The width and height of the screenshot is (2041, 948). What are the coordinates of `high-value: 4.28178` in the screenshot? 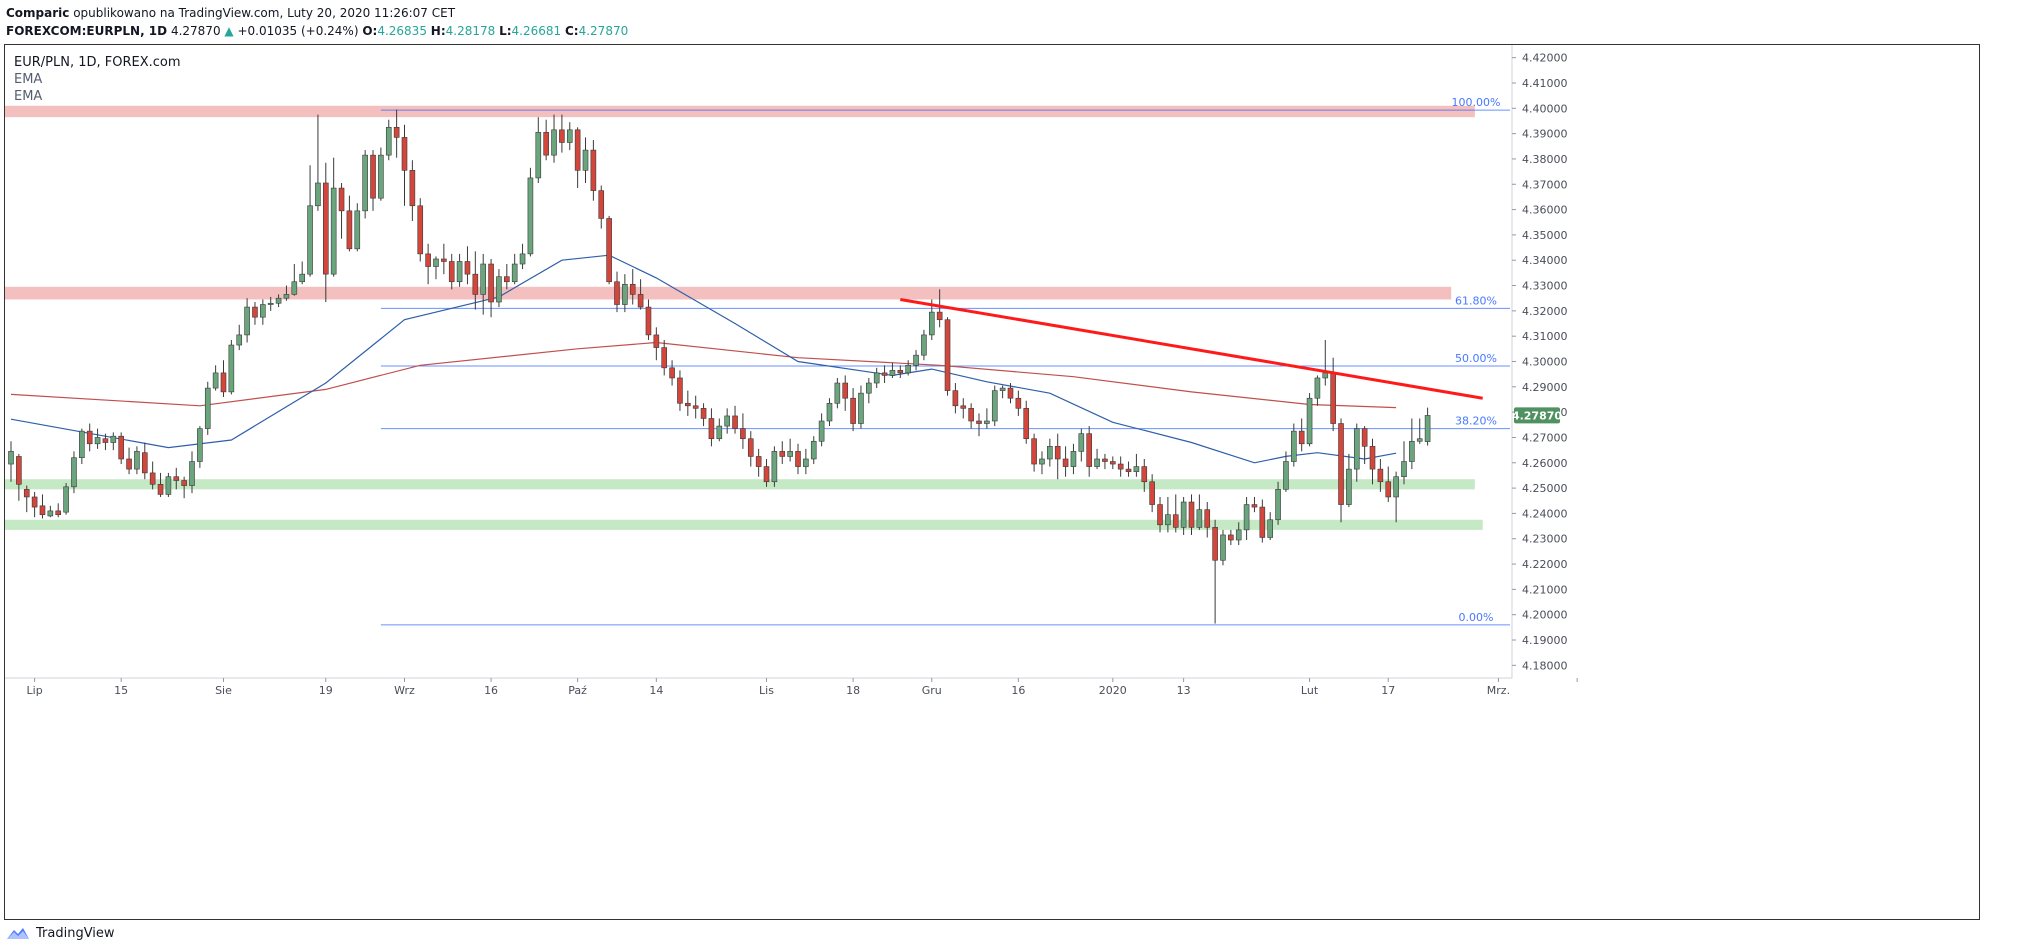 It's located at (470, 31).